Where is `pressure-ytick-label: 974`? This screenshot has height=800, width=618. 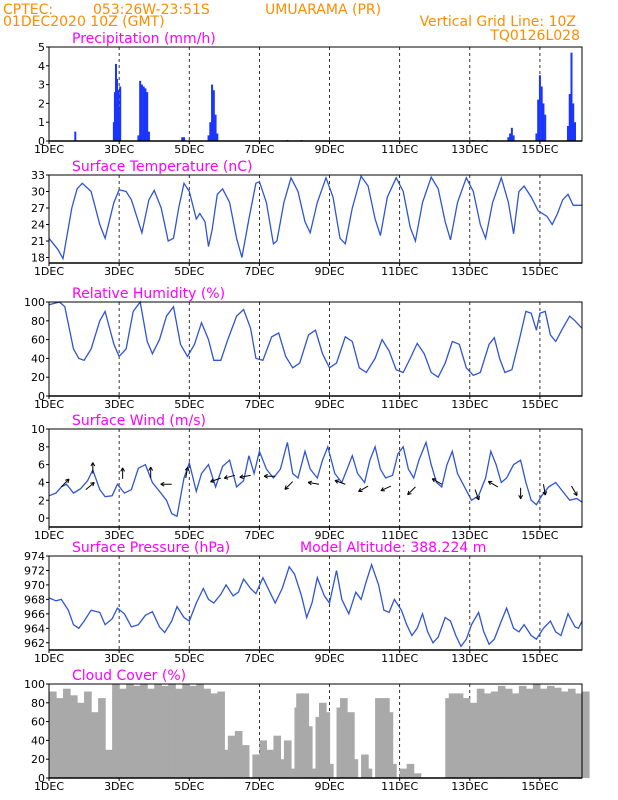 pressure-ytick-label: 974 is located at coordinates (34, 556).